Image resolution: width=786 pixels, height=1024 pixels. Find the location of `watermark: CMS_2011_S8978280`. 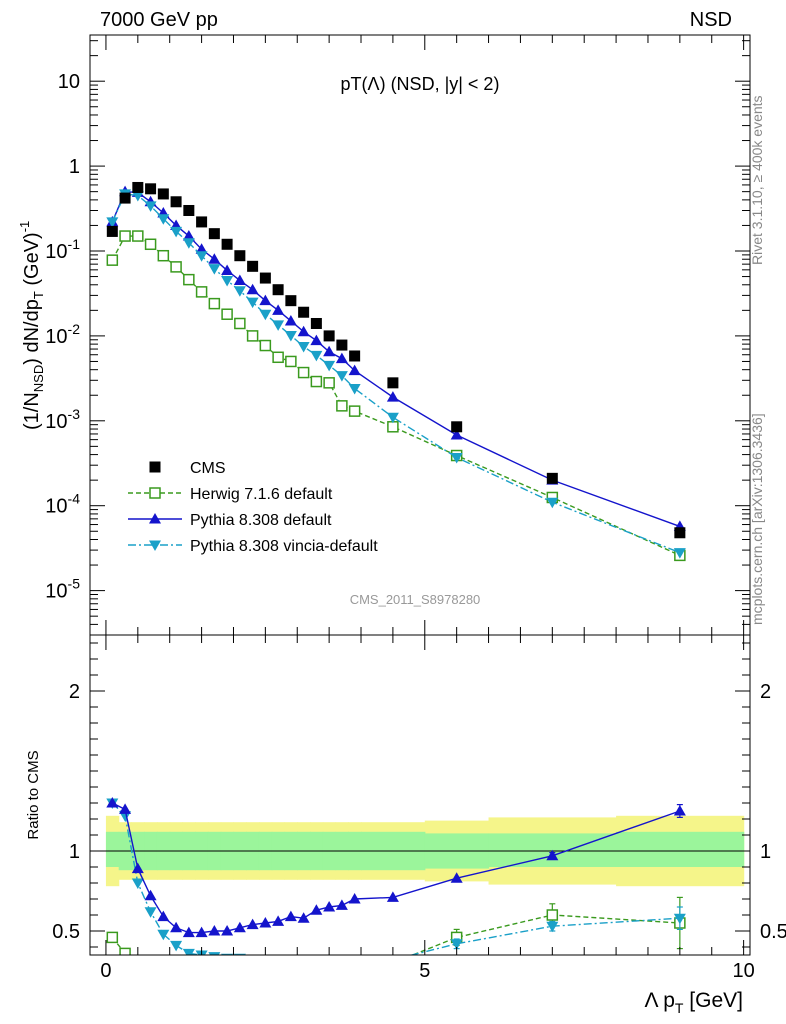

watermark: CMS_2011_S8978280 is located at coordinates (415, 599).